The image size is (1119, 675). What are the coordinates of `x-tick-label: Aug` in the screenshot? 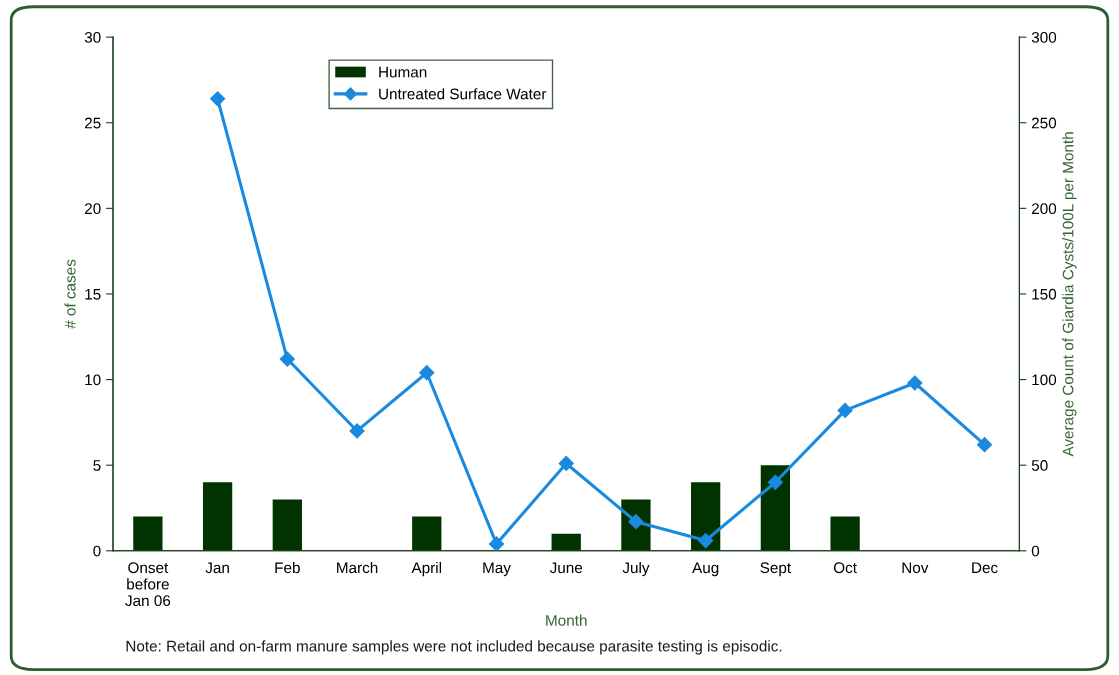 It's located at (705, 569).